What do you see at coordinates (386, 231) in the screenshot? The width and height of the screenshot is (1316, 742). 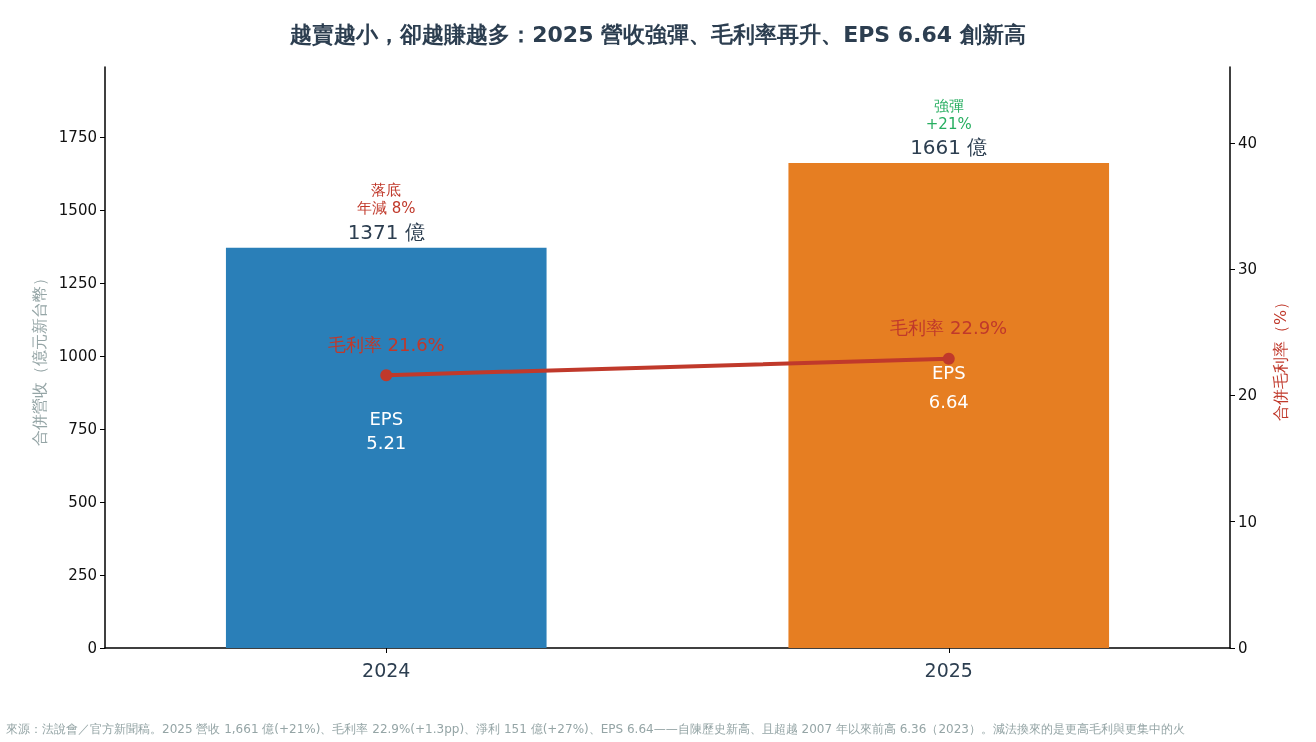 I see `data-label: 1371 億` at bounding box center [386, 231].